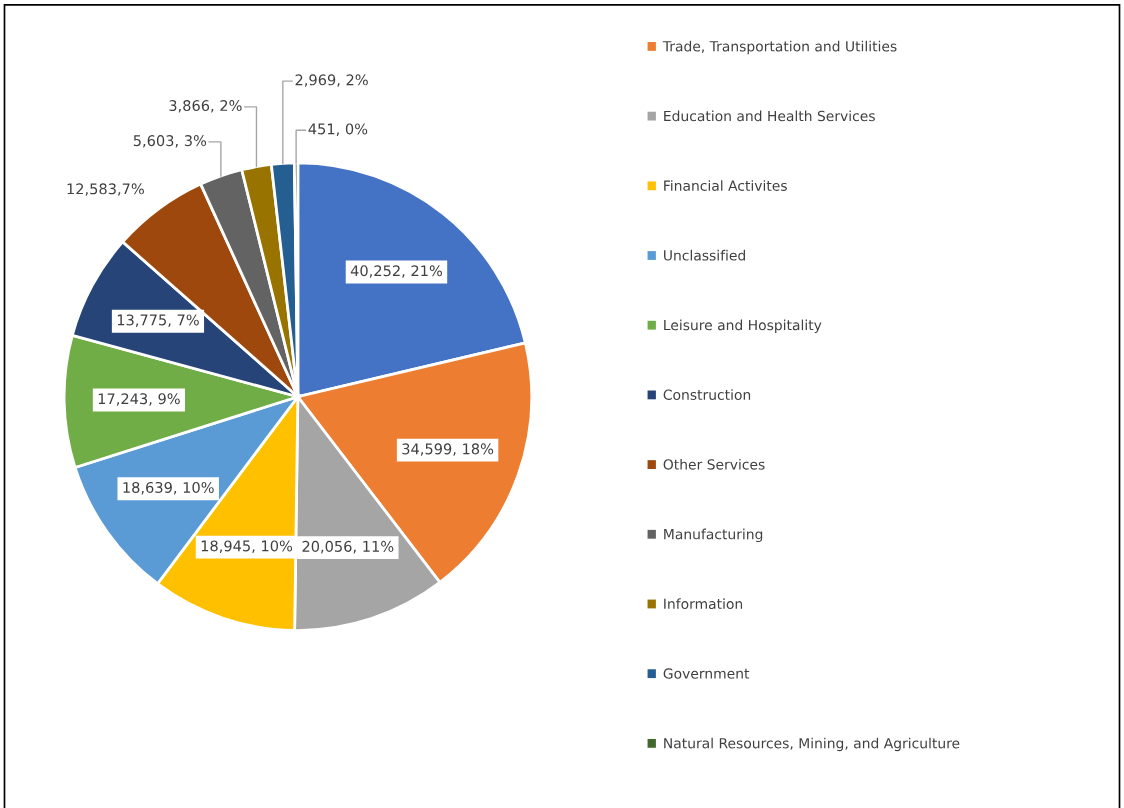  What do you see at coordinates (105, 189) in the screenshot?
I see `data-label: 12,583,7%` at bounding box center [105, 189].